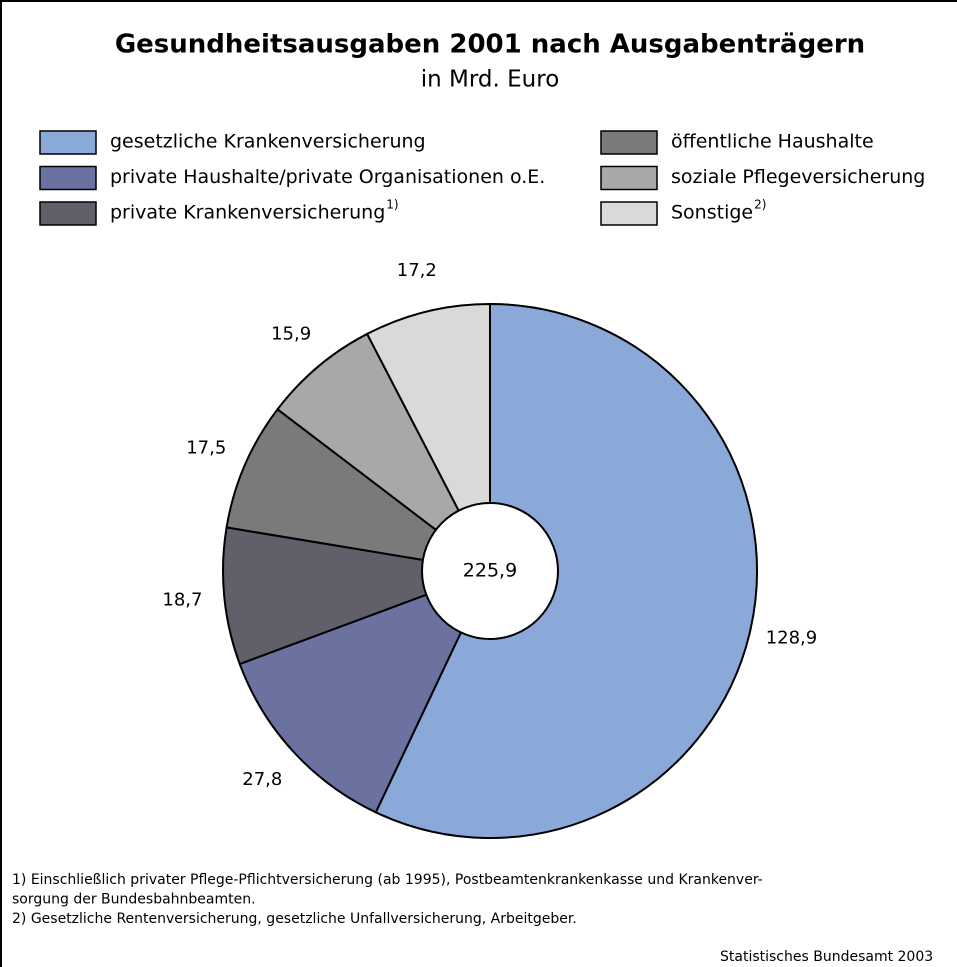  I want to click on legend-label: Sonstige, so click(712, 213).